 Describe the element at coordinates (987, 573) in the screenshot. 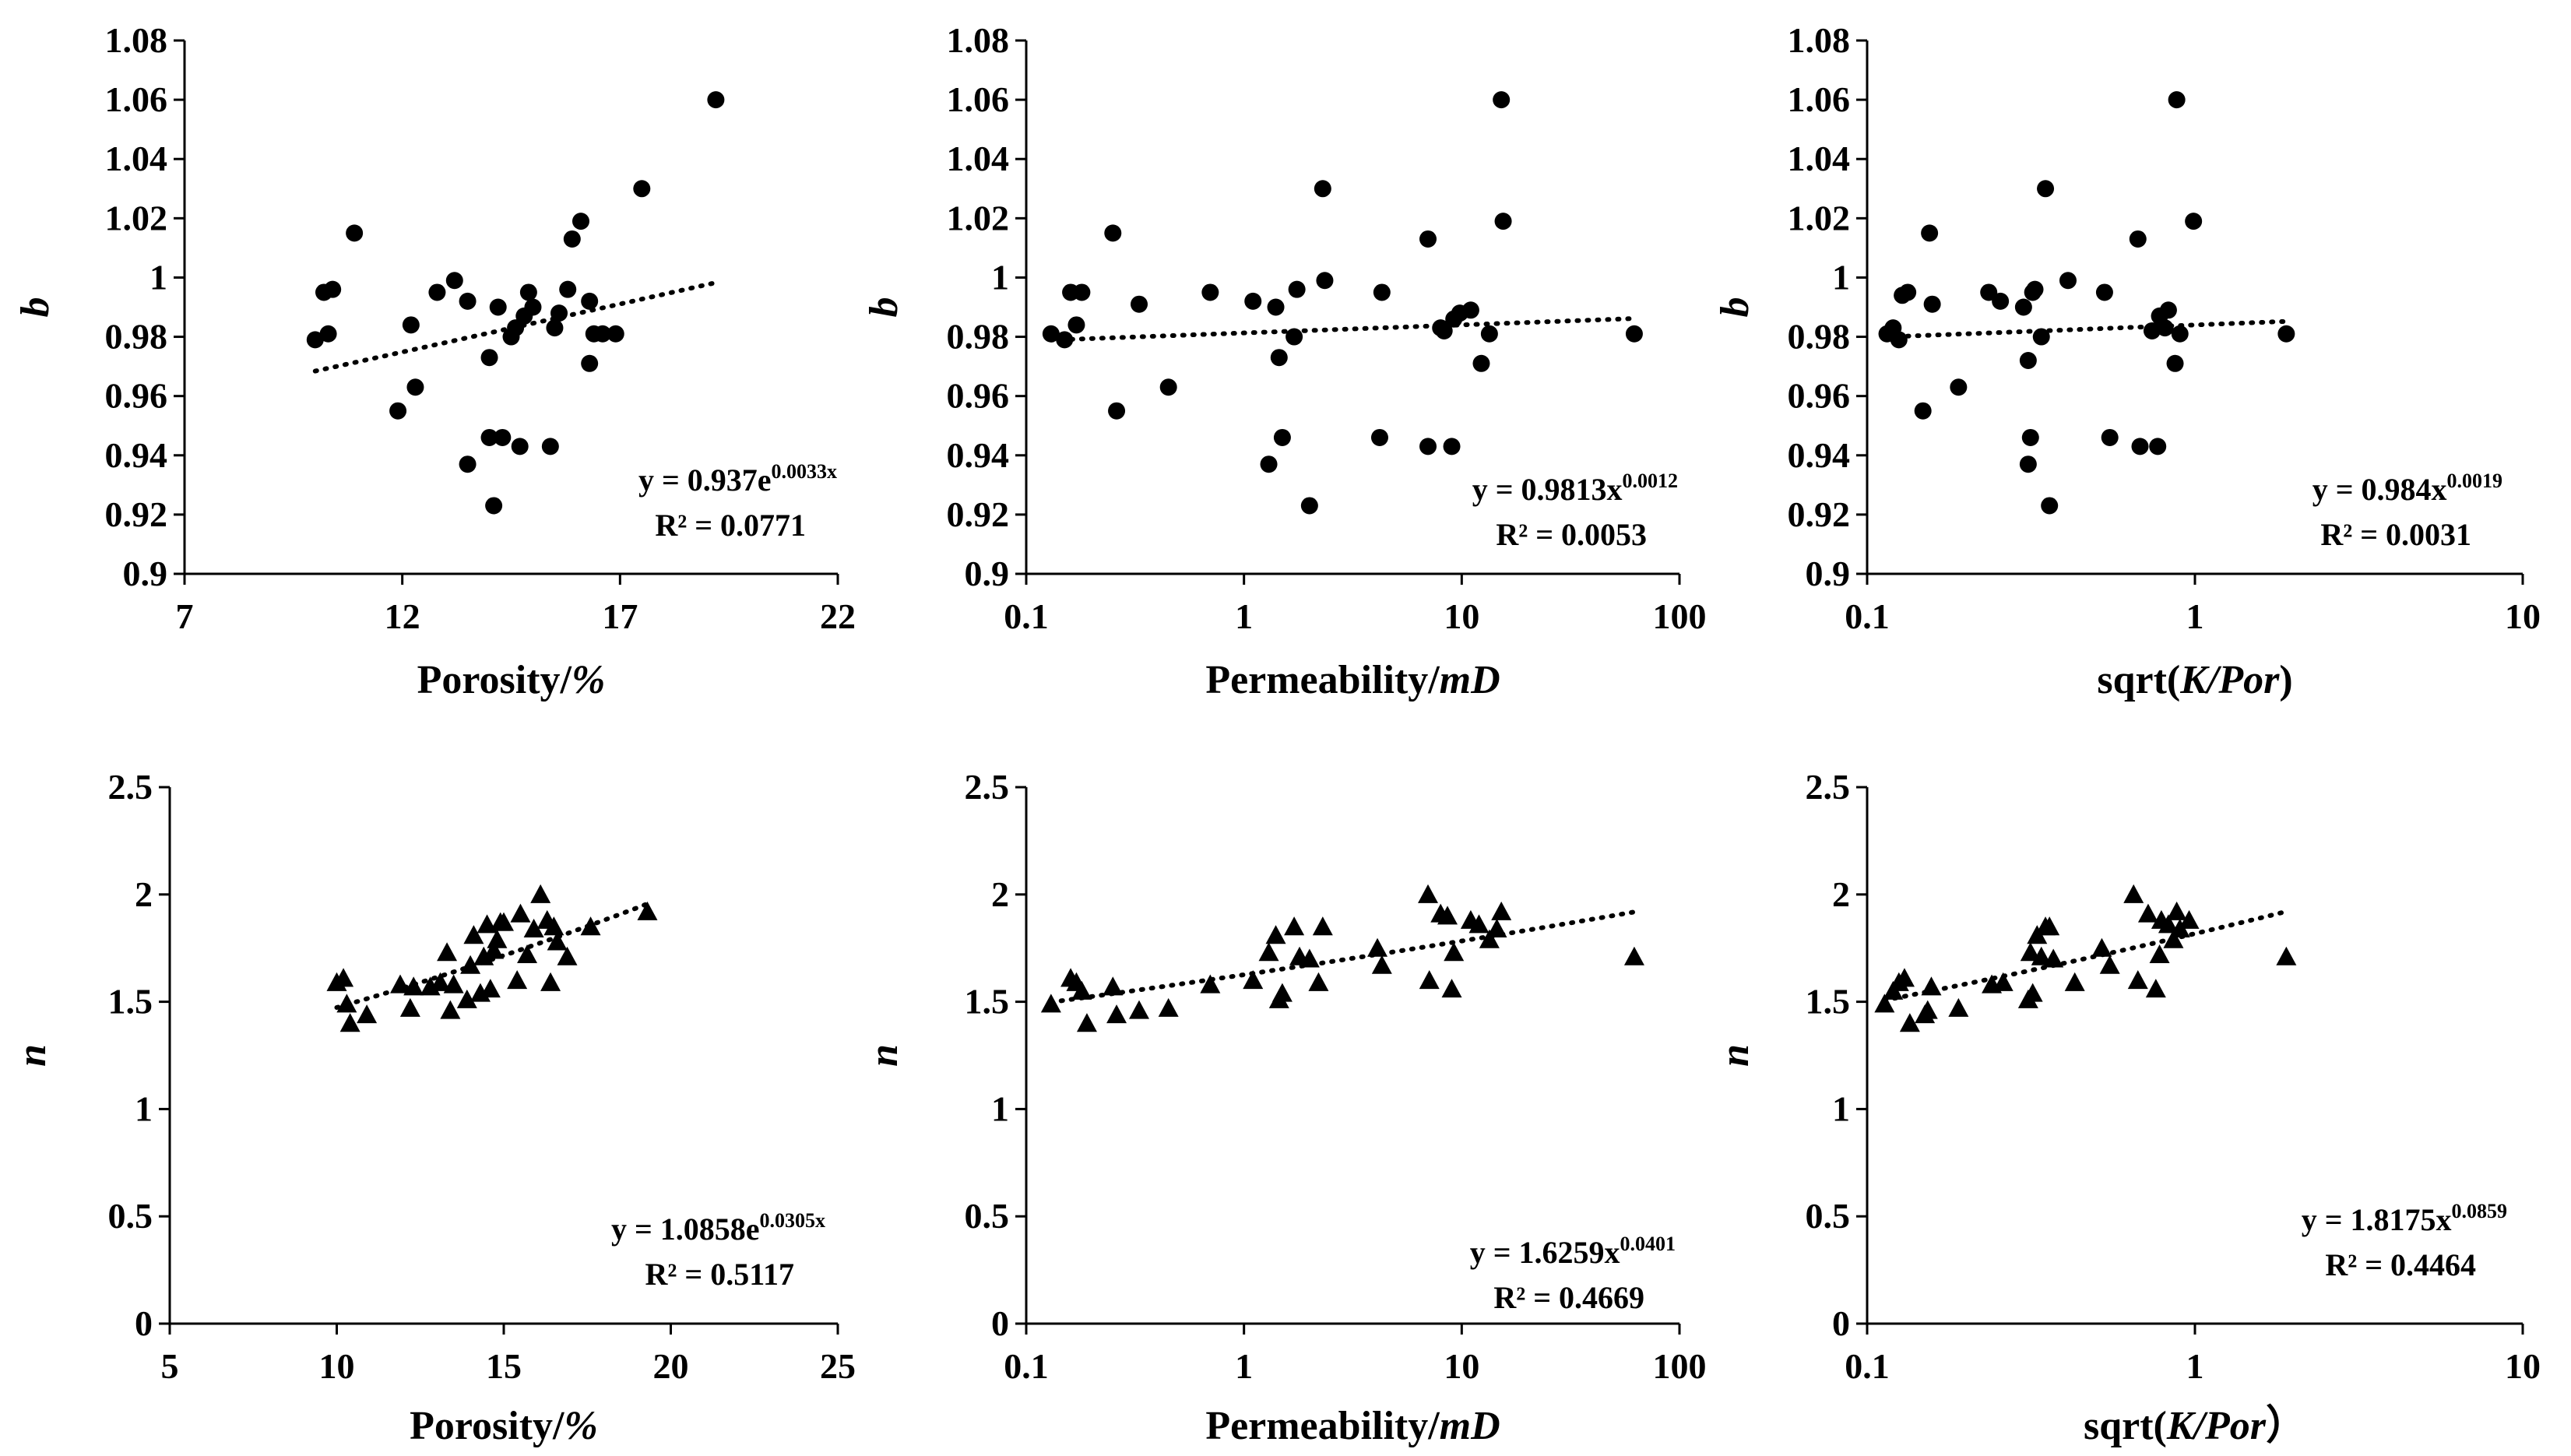

I see `y-tick-label: 0.9` at that location.